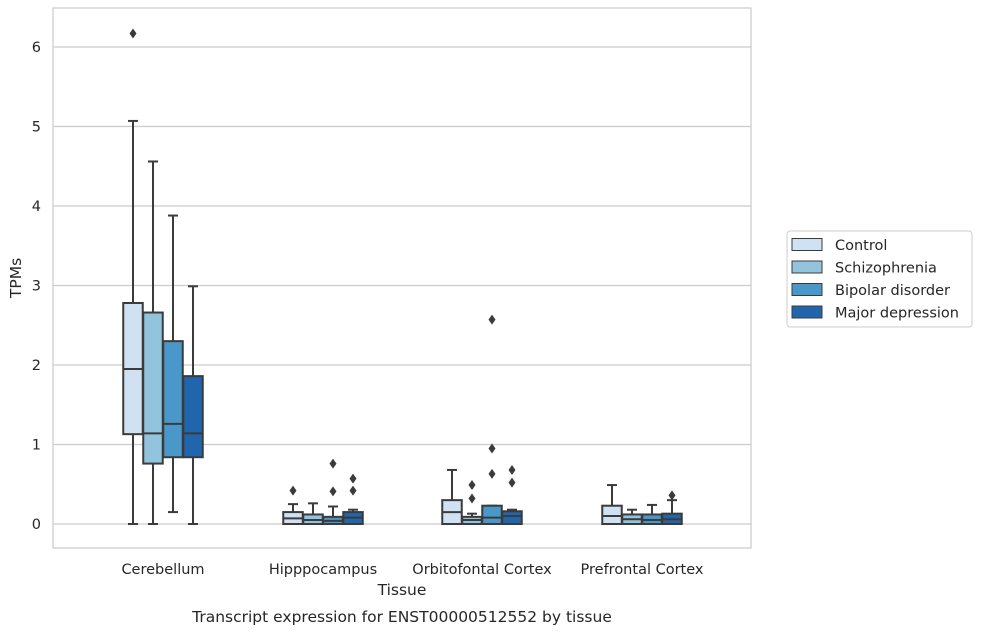 Image resolution: width=983 pixels, height=634 pixels. What do you see at coordinates (36, 207) in the screenshot?
I see `y-tick-label: 4` at bounding box center [36, 207].